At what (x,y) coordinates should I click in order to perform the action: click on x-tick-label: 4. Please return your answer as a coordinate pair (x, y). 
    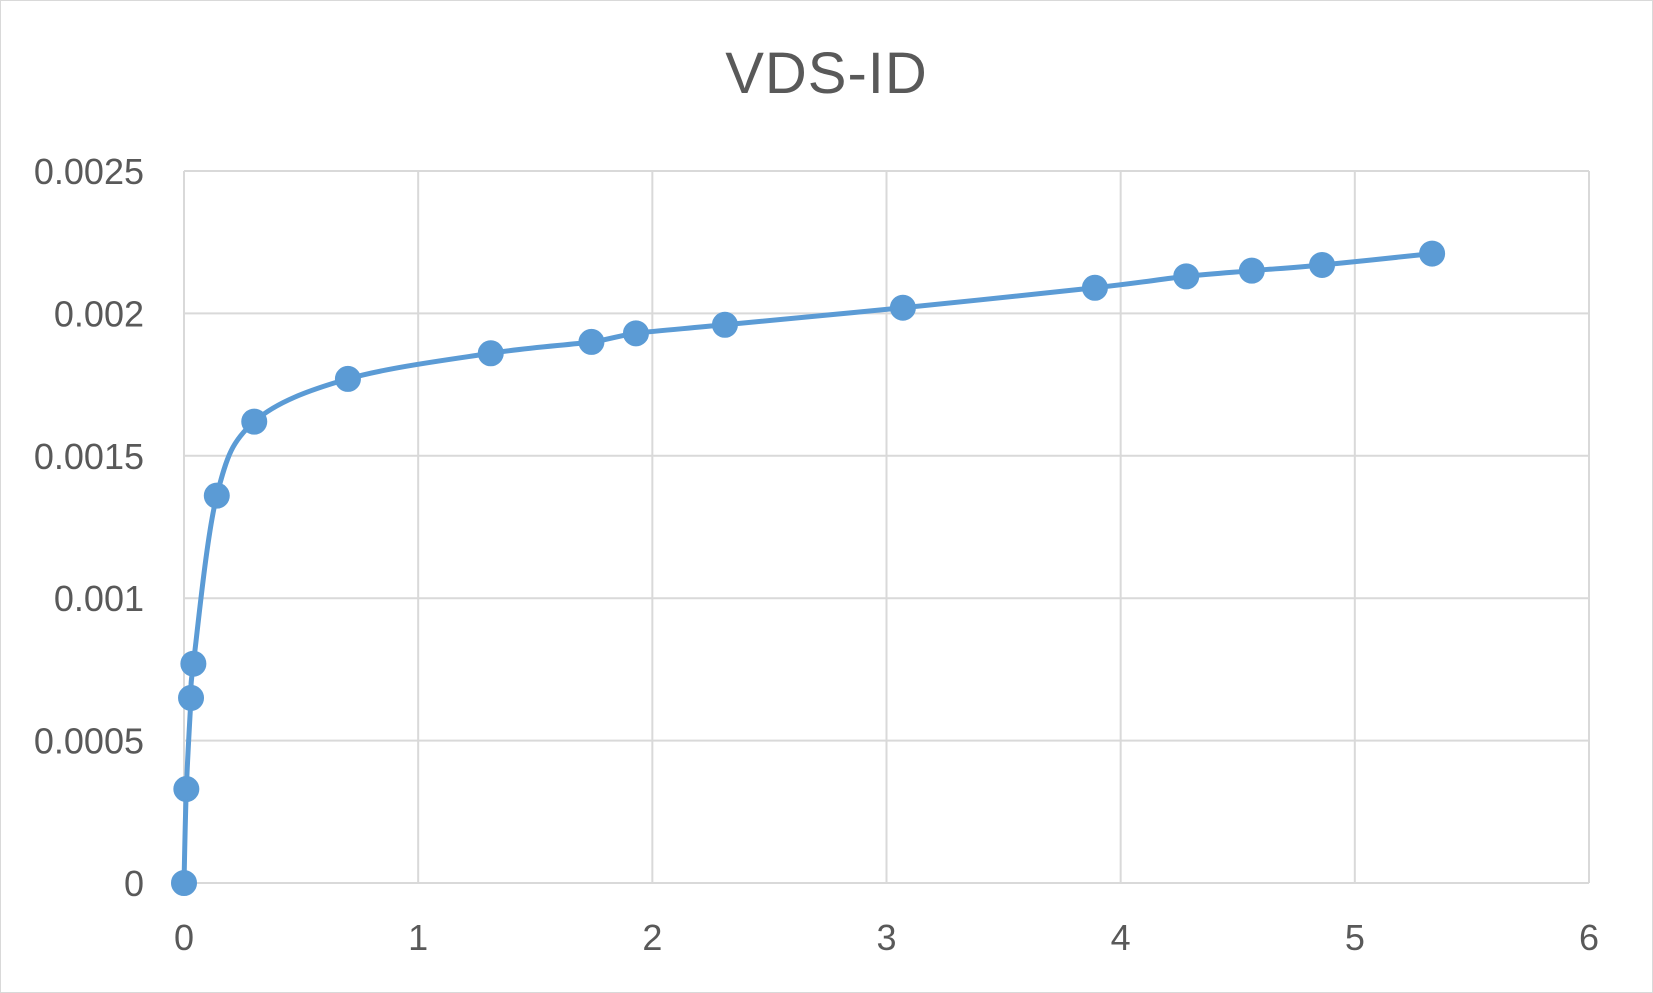
    Looking at the image, I should click on (1121, 937).